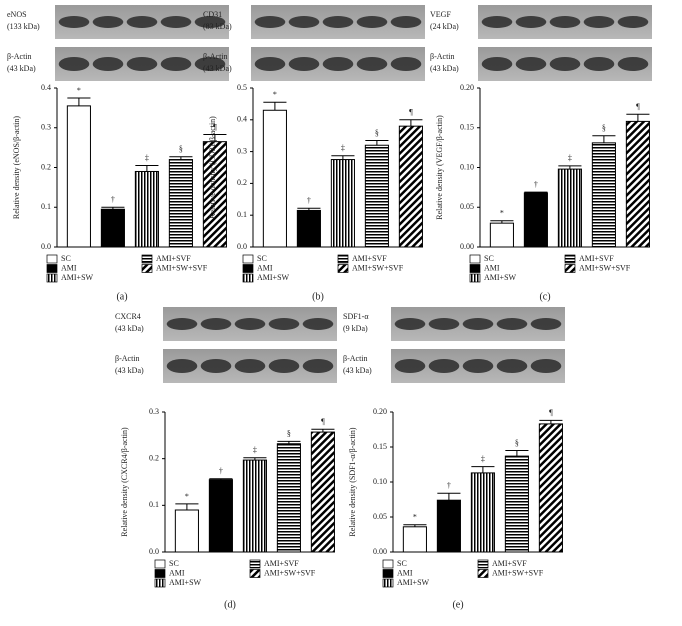 This screenshot has width=682, height=626. What do you see at coordinates (242, 87) in the screenshot?
I see `y-tick-label: 0.5` at bounding box center [242, 87].